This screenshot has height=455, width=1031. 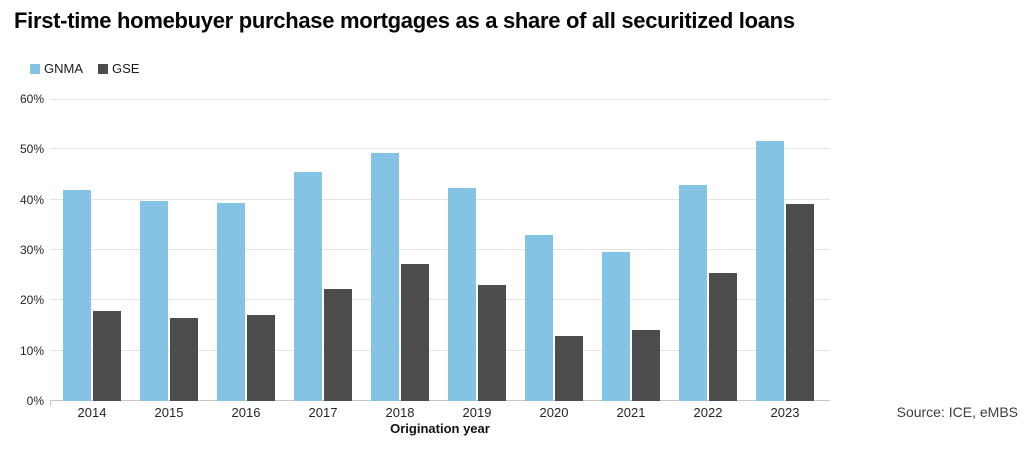 I want to click on gridline-10%, so click(x=440, y=350).